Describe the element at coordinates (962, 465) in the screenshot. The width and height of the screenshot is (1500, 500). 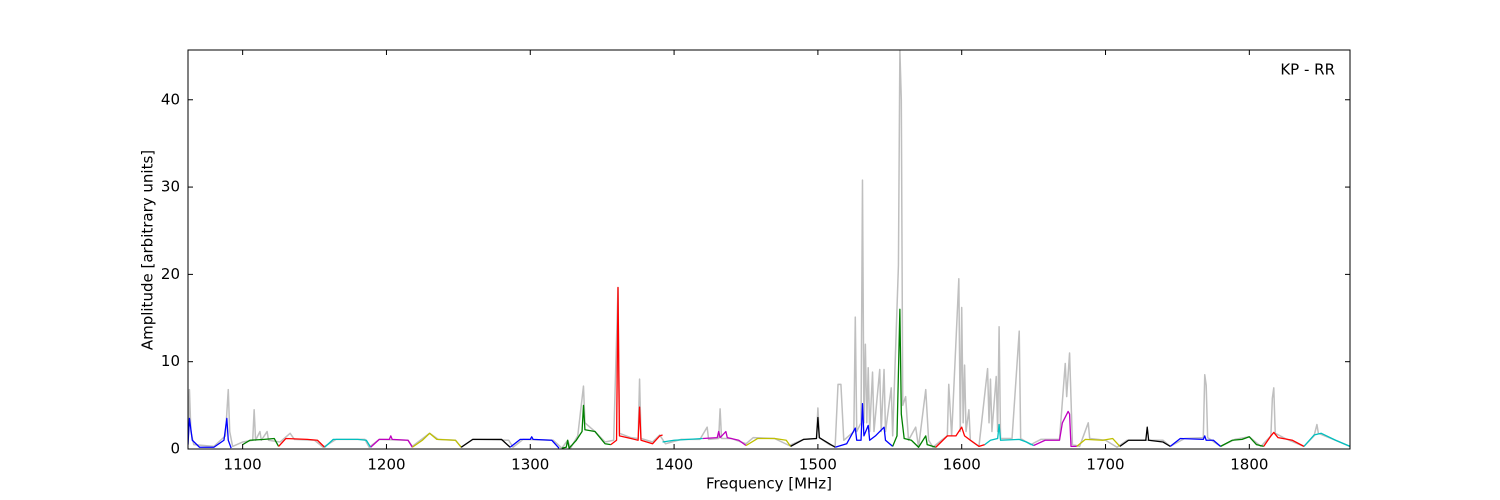
I see `x-tick-label: 1600` at that location.